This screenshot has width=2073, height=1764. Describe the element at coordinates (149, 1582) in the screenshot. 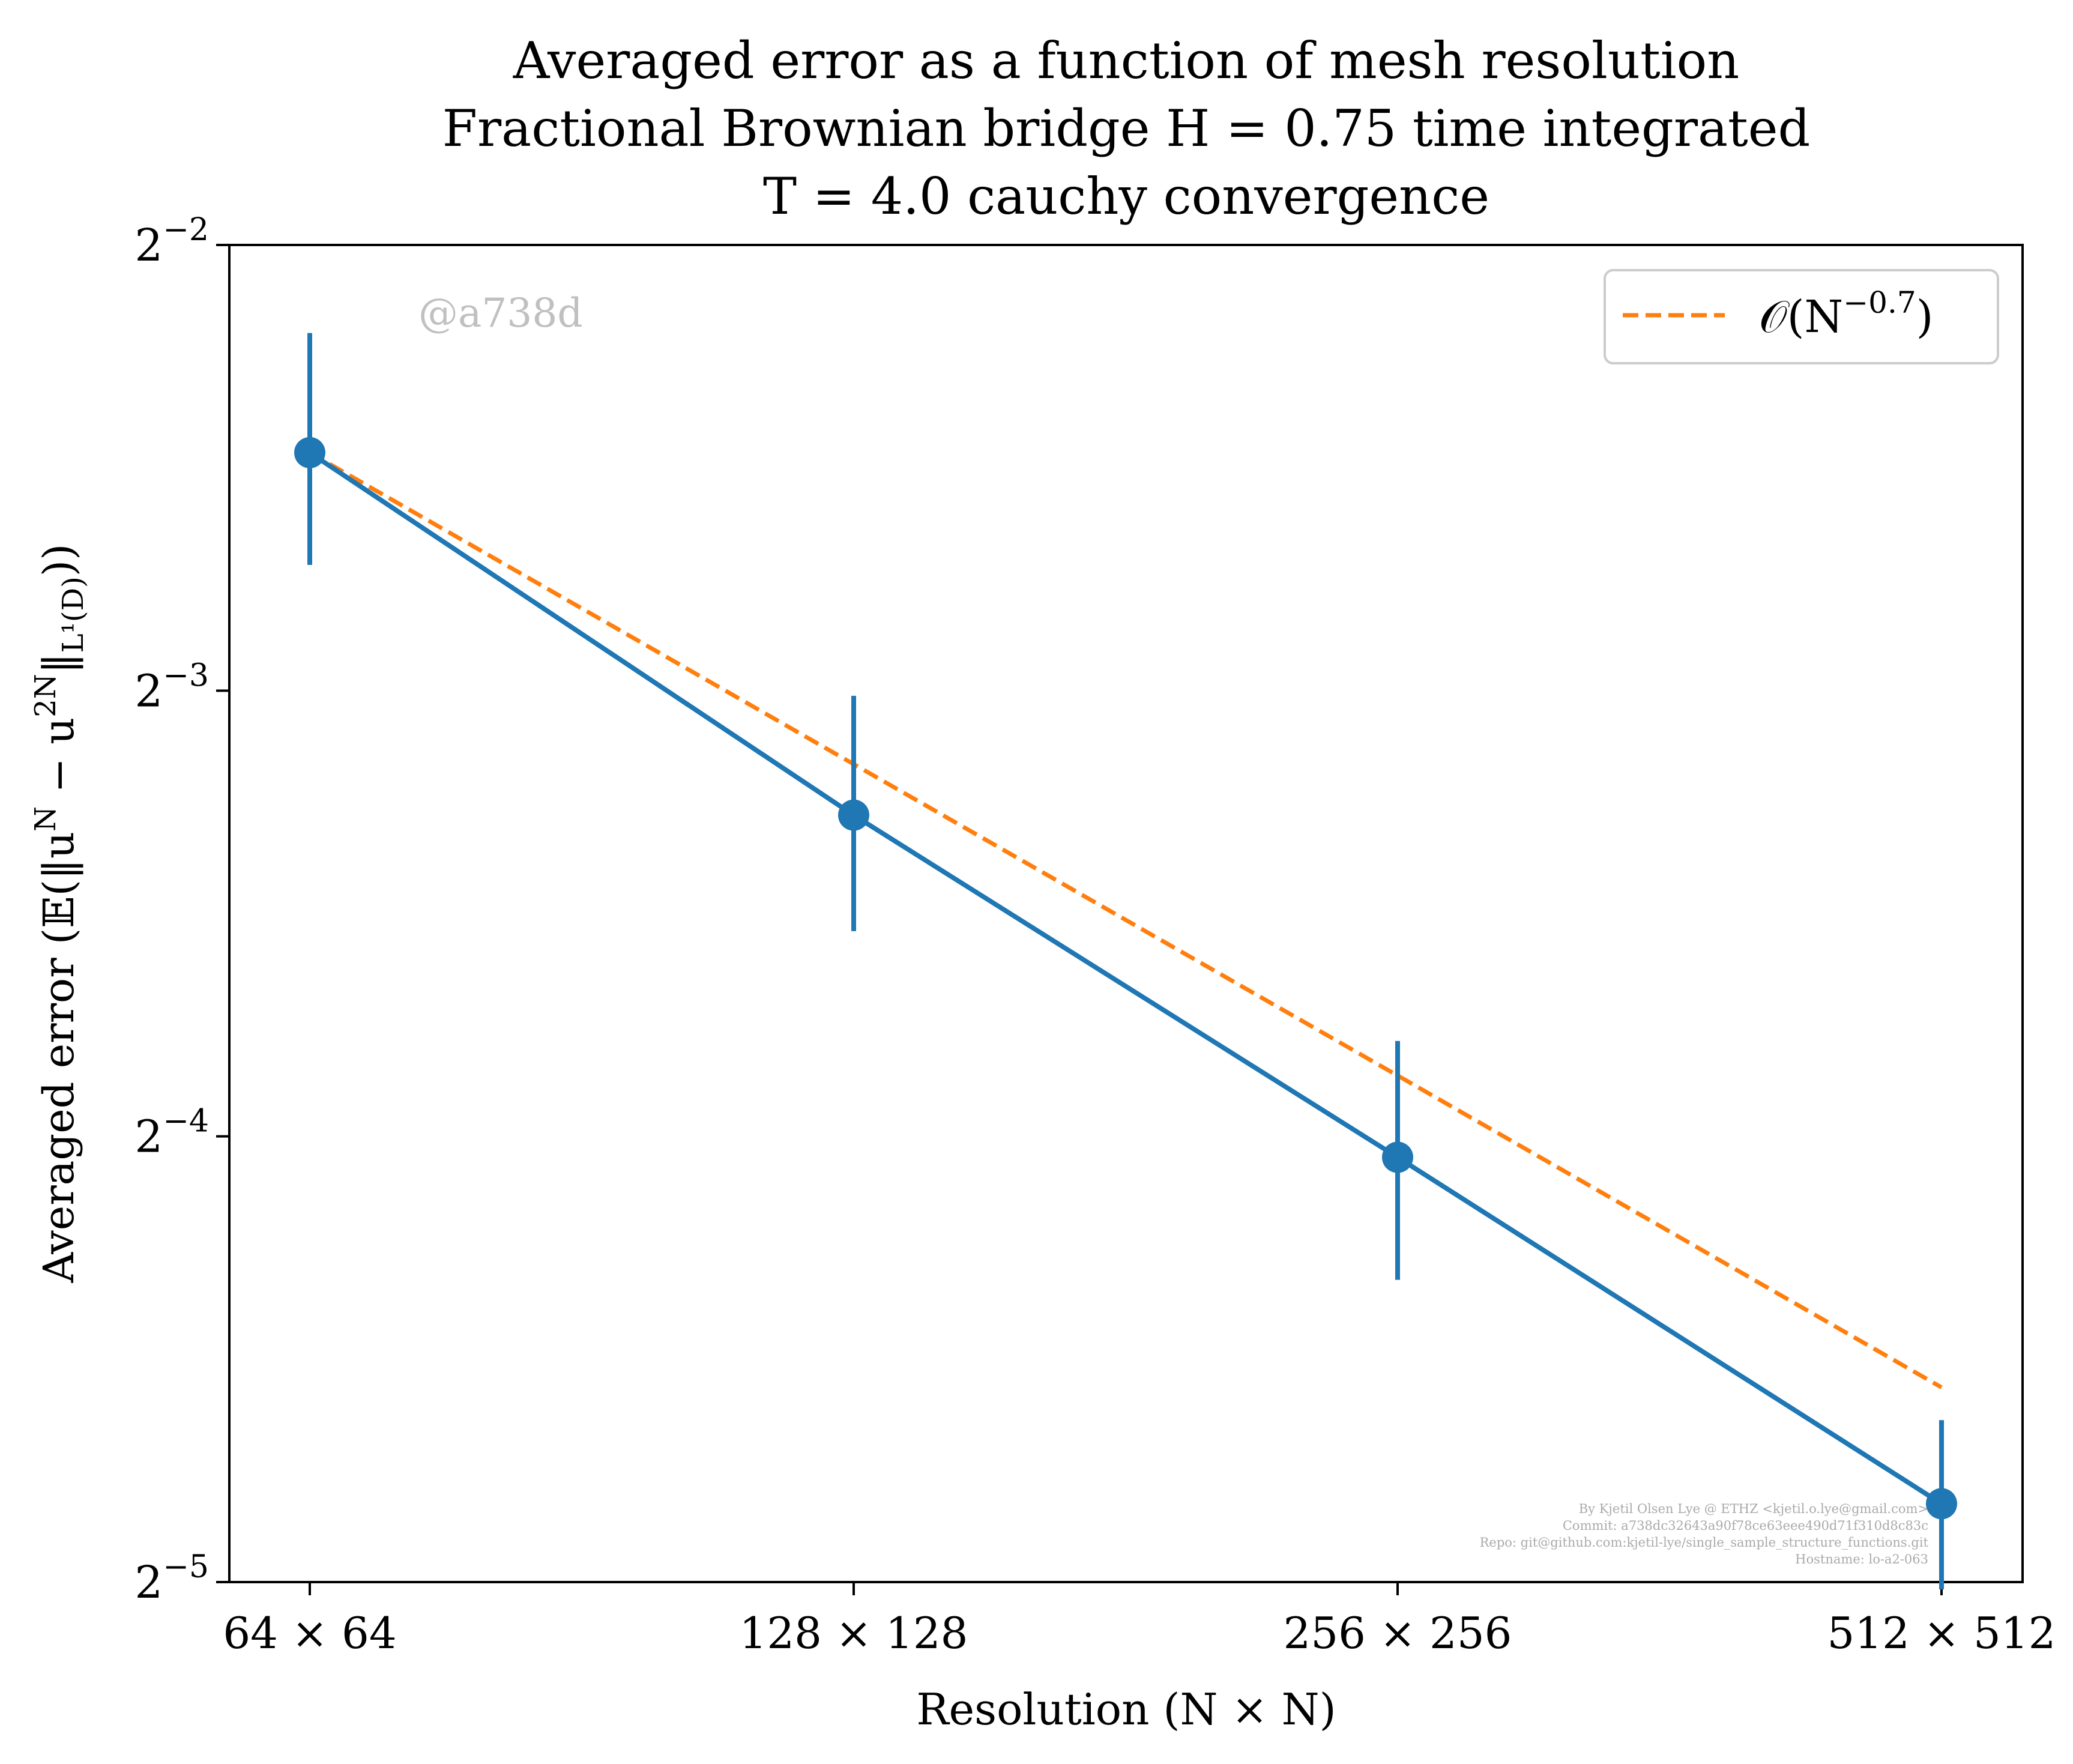

I see `y-tick-base-3: 2` at that location.